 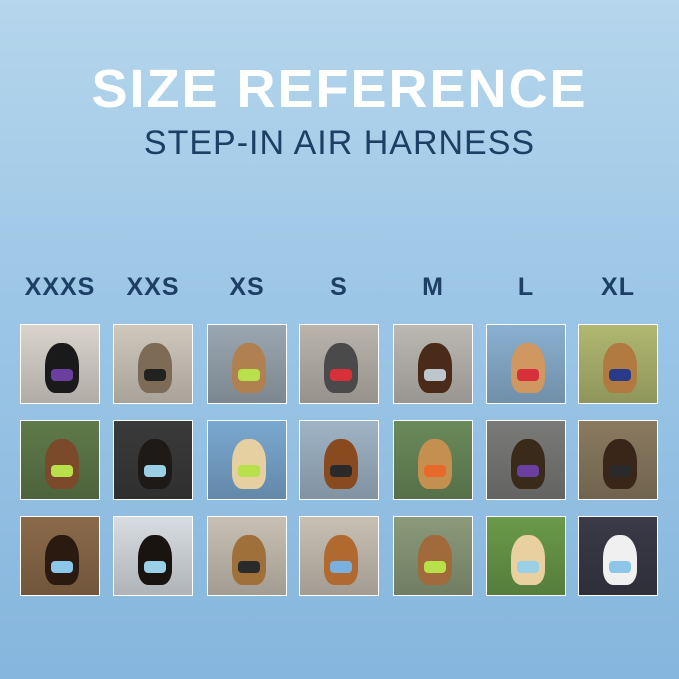 What do you see at coordinates (339, 89) in the screenshot?
I see `title: SIZE REFERENCE` at bounding box center [339, 89].